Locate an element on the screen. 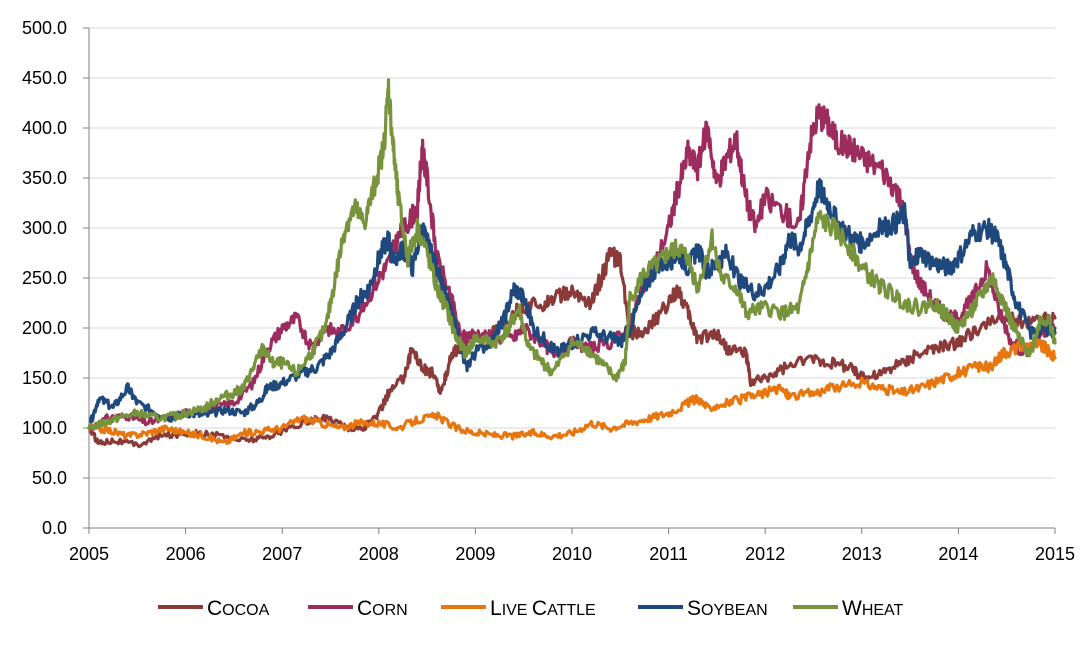 This screenshot has height=650, width=1082. legend-item: COCOA is located at coordinates (214, 608).